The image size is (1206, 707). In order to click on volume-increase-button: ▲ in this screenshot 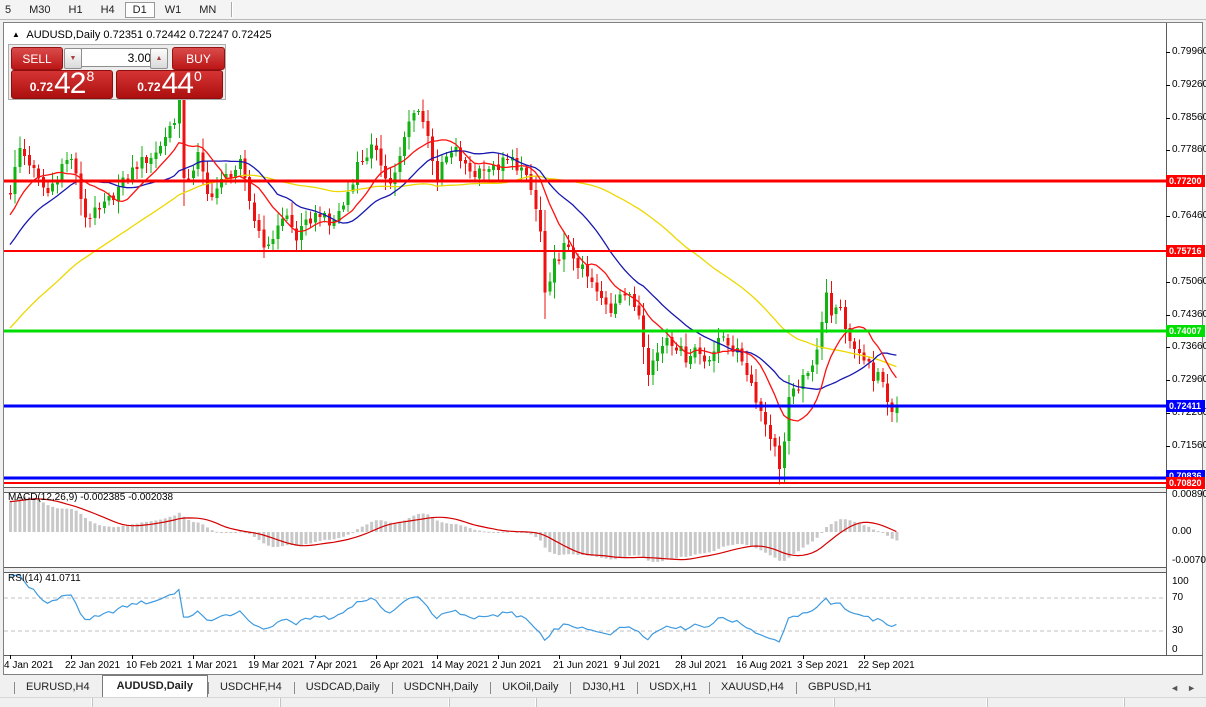, I will do `click(159, 58)`.